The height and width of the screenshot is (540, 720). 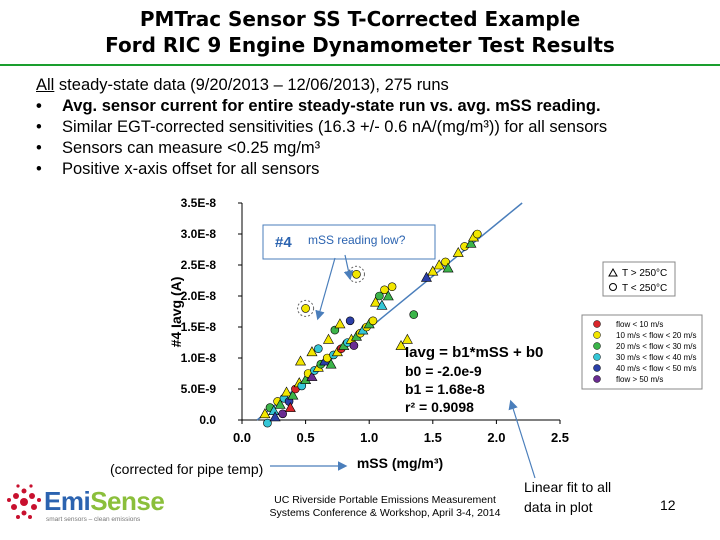 I want to click on fit-b1: b1 = 1.68e-8, so click(x=445, y=389).